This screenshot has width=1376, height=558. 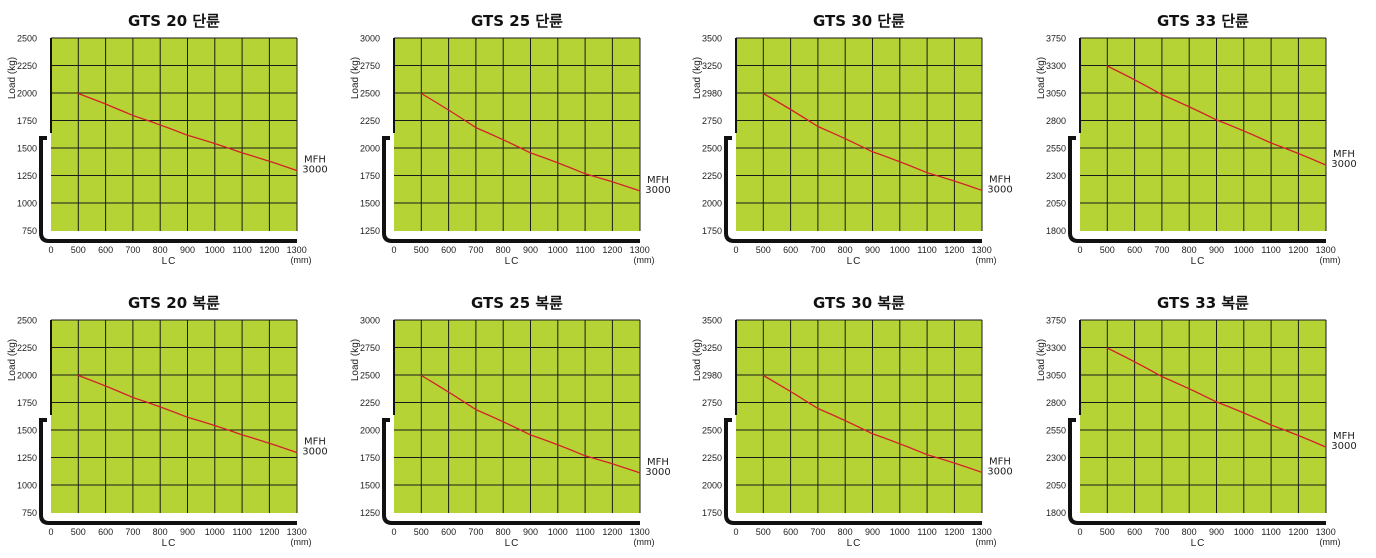 I want to click on chart-title: GTS 33 단륜, so click(x=1203, y=21).